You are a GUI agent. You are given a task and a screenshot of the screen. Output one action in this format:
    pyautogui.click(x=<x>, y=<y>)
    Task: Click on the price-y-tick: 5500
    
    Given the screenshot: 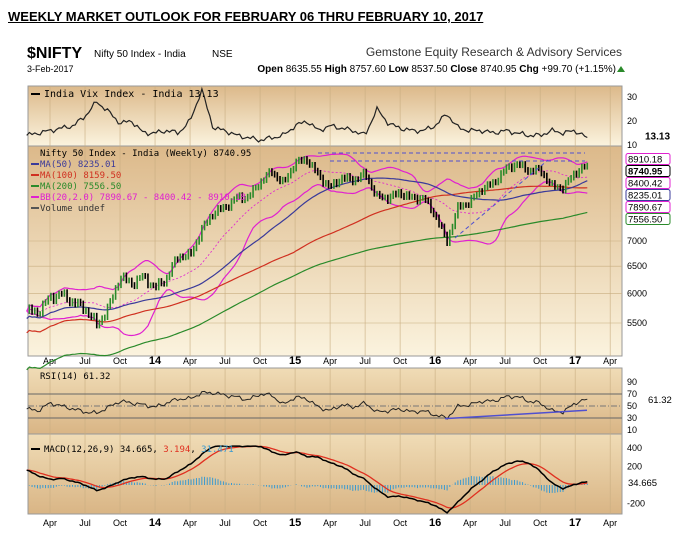 What is the action you would take?
    pyautogui.click(x=637, y=323)
    